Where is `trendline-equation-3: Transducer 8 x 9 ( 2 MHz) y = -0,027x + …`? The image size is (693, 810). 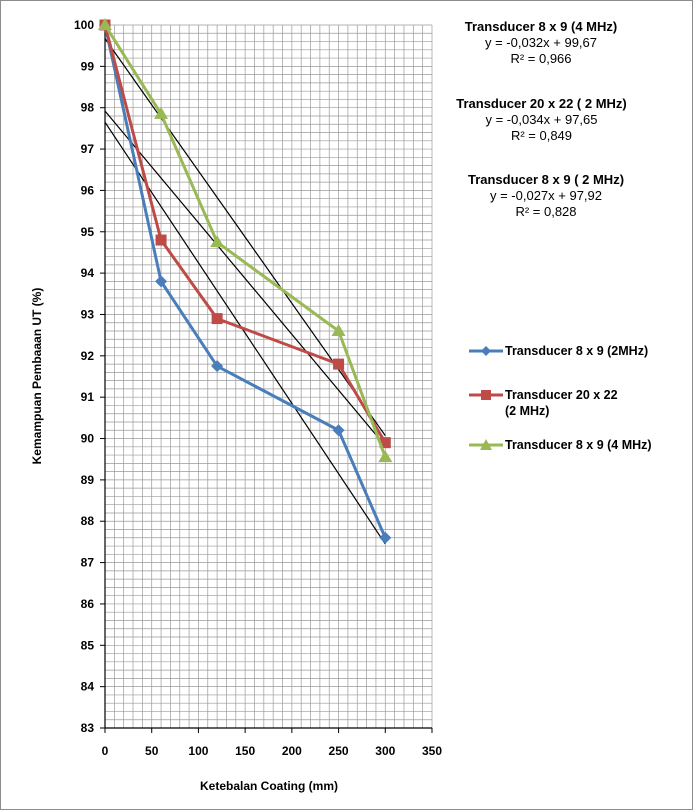
trendline-equation-3: Transducer 8 x 9 ( 2 MHz) y = -0,027x + … is located at coordinates (546, 196).